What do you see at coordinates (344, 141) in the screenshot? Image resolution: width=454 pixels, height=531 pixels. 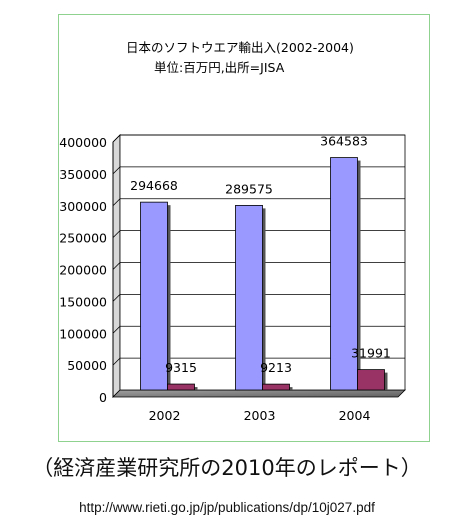 I see `data-label: 364583` at bounding box center [344, 141].